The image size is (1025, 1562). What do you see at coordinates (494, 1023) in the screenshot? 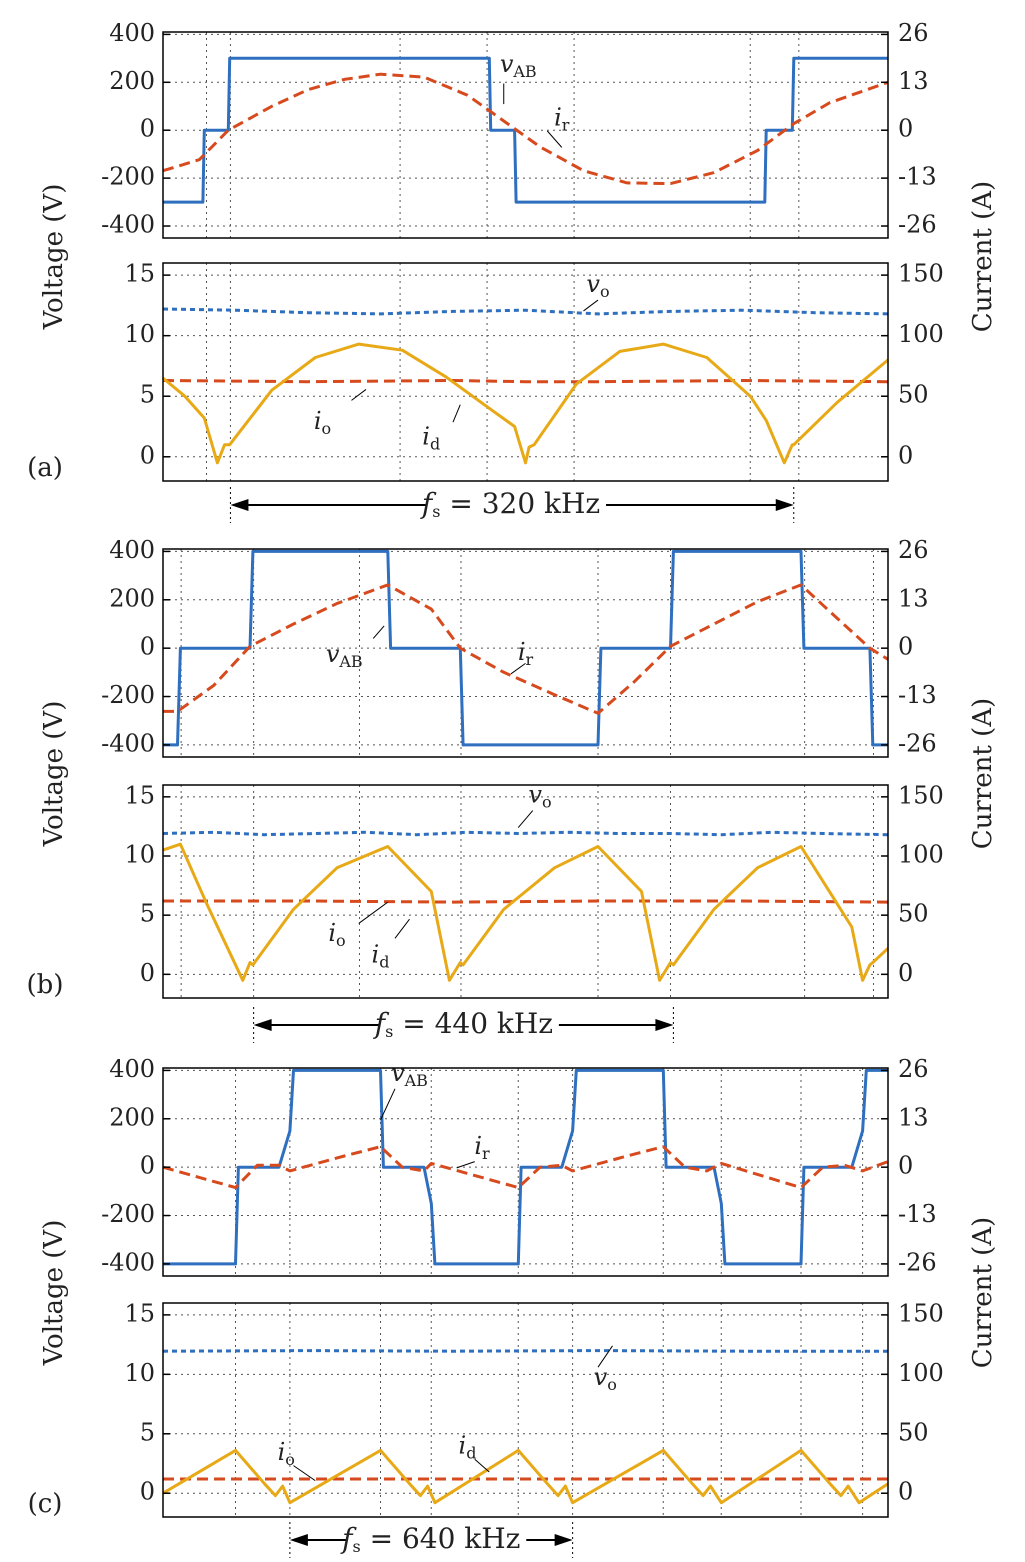
I see `fs-value: 440 kHz` at bounding box center [494, 1023].